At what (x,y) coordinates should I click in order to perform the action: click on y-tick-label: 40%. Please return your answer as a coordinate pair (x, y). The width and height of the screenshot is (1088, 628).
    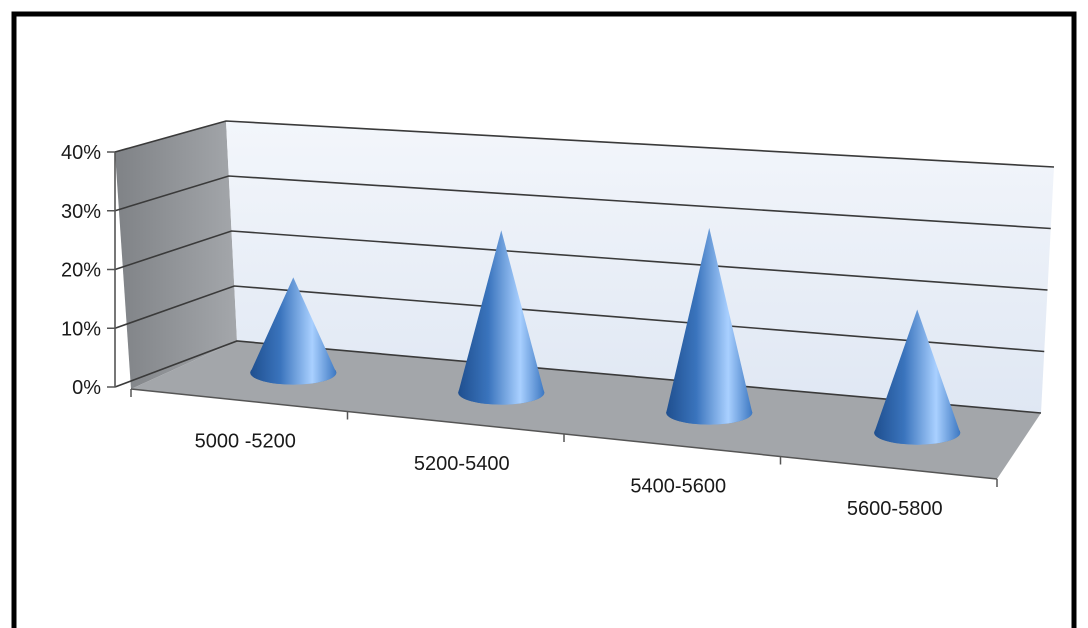
    Looking at the image, I should click on (81, 153).